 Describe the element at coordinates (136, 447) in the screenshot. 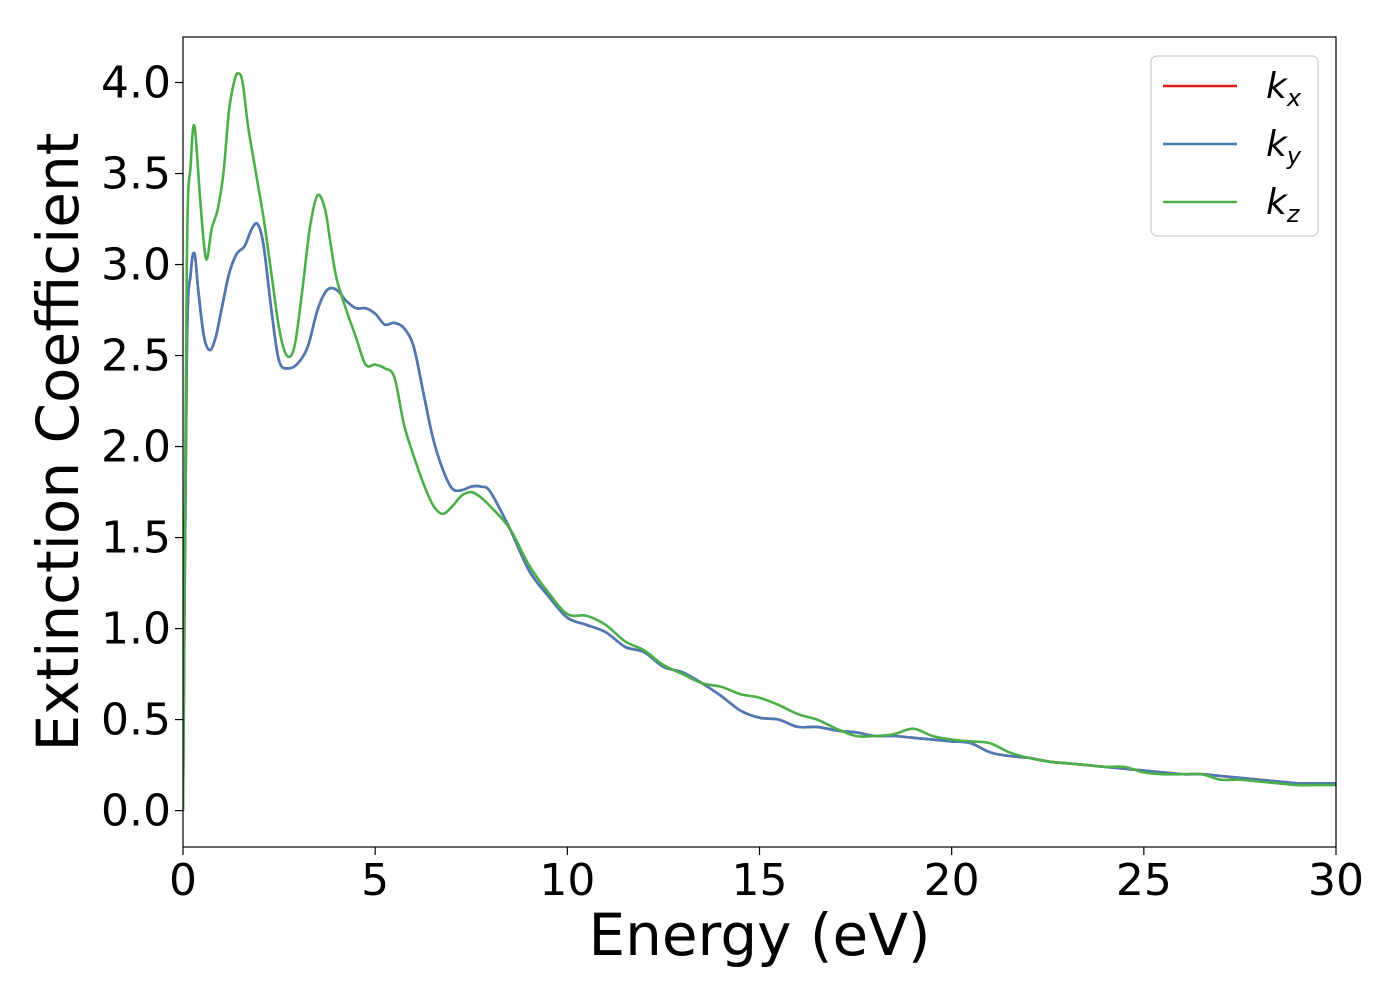

I see `y-tick-label: 2.0` at that location.